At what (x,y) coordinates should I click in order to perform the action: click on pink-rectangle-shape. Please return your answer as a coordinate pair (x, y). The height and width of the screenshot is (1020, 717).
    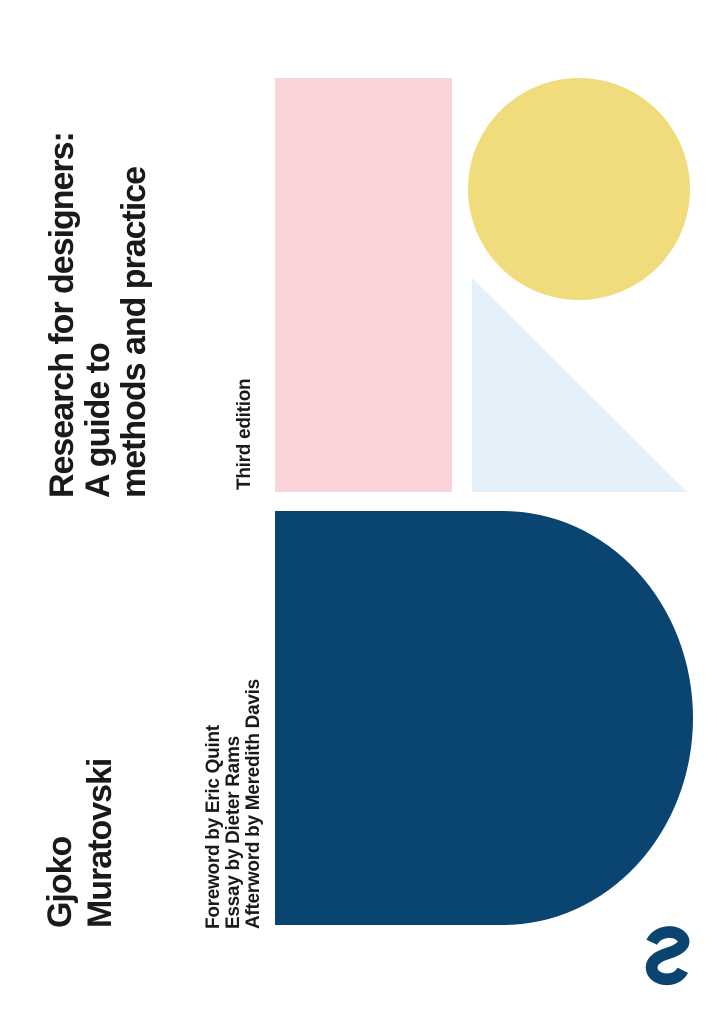
    Looking at the image, I should click on (363, 285).